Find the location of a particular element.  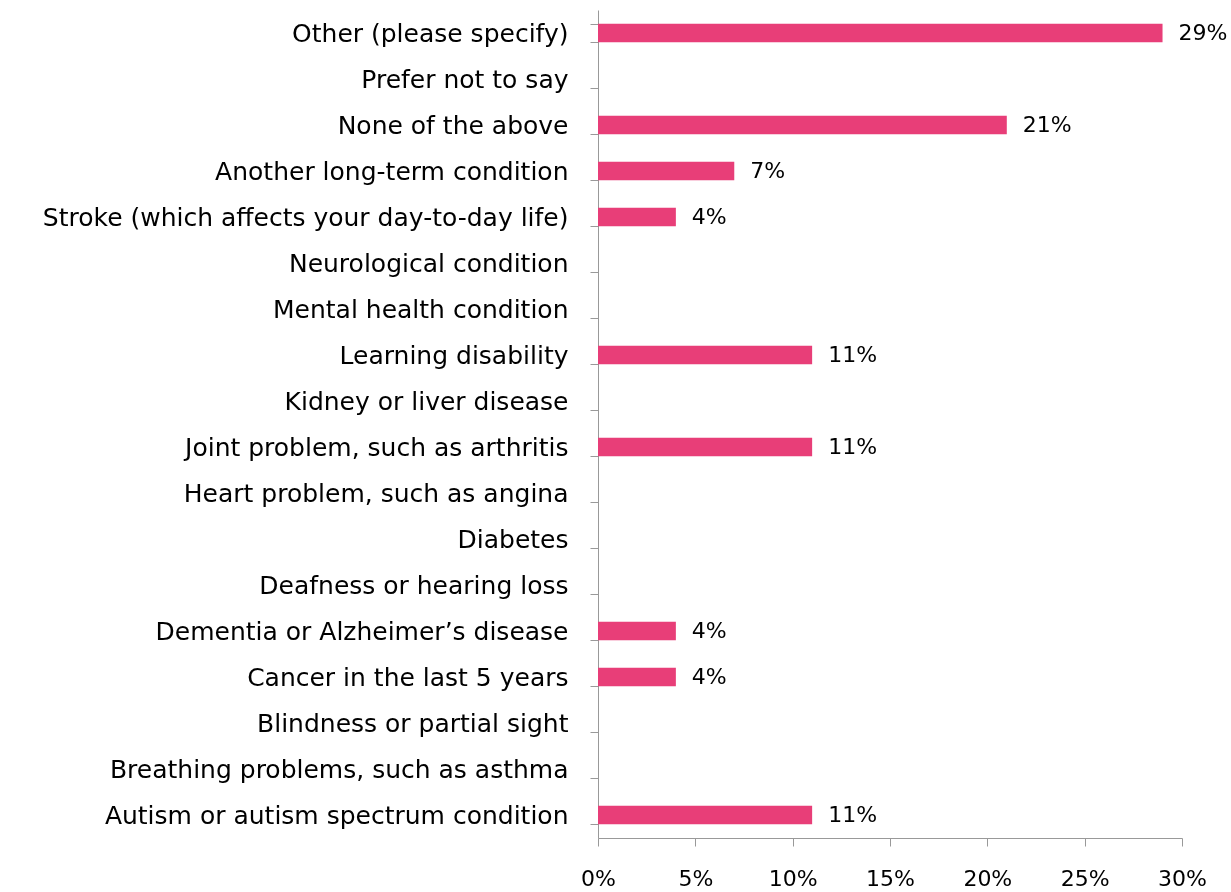

data-label: 21% is located at coordinates (1047, 124).